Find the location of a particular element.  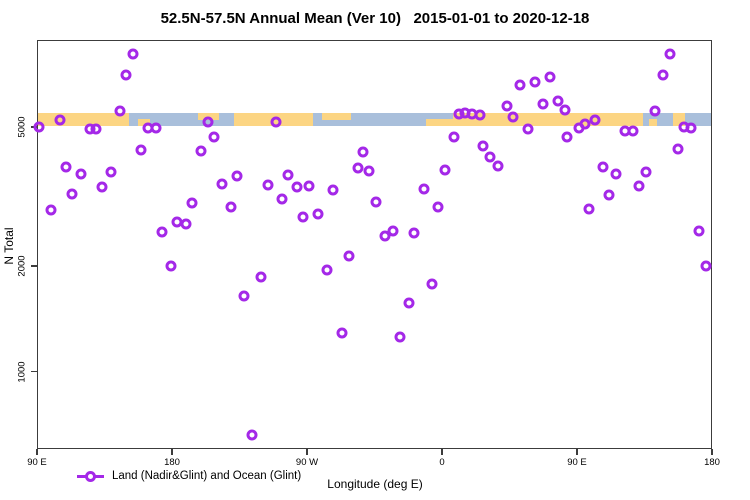

land-ocean-band is located at coordinates (374, 119).